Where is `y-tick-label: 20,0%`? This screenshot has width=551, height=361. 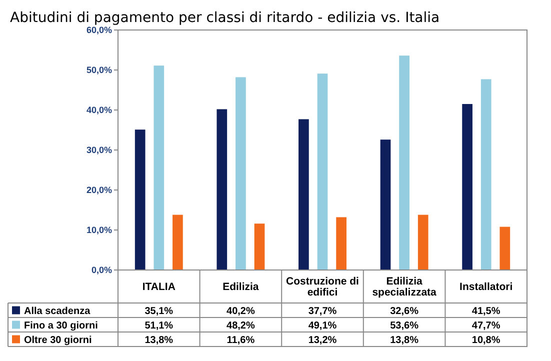 y-tick-label: 20,0% is located at coordinates (99, 190).